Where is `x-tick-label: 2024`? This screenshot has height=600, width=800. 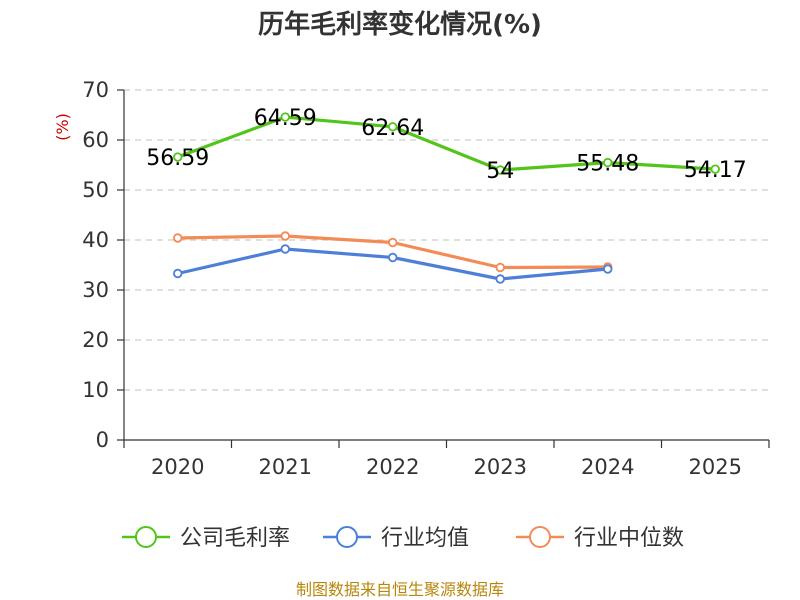
x-tick-label: 2024 is located at coordinates (607, 467).